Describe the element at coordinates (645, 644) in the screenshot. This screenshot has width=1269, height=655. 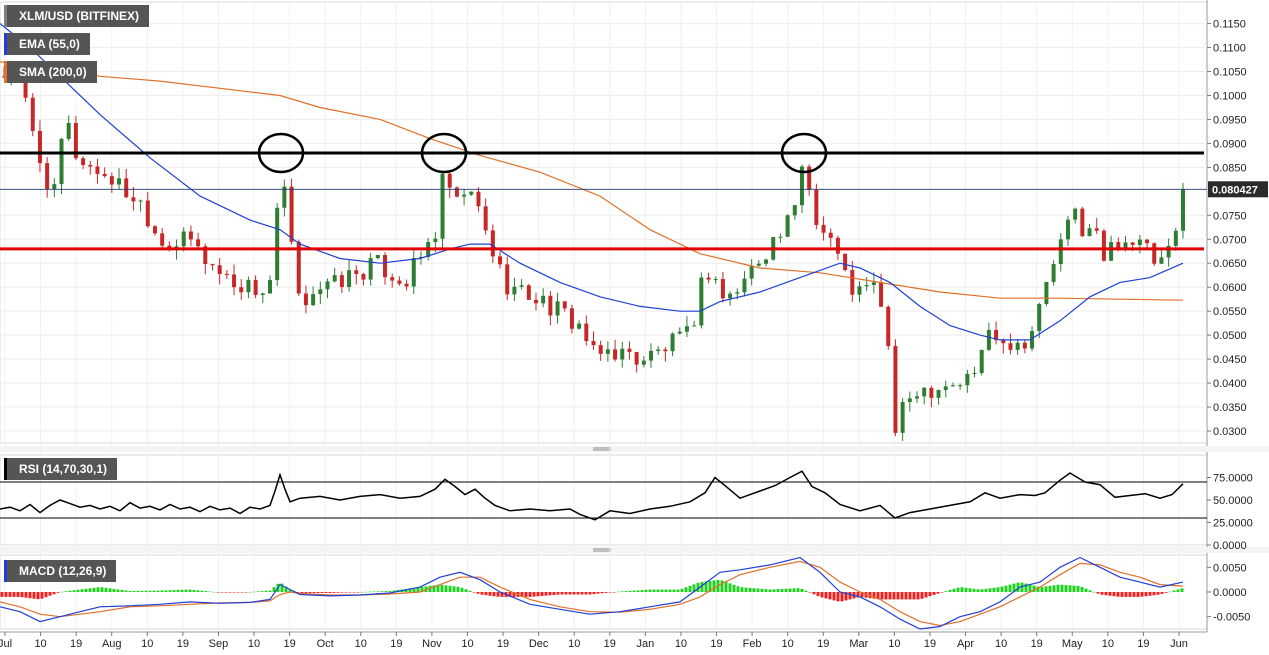
I see `x-tick-label: Jan` at that location.